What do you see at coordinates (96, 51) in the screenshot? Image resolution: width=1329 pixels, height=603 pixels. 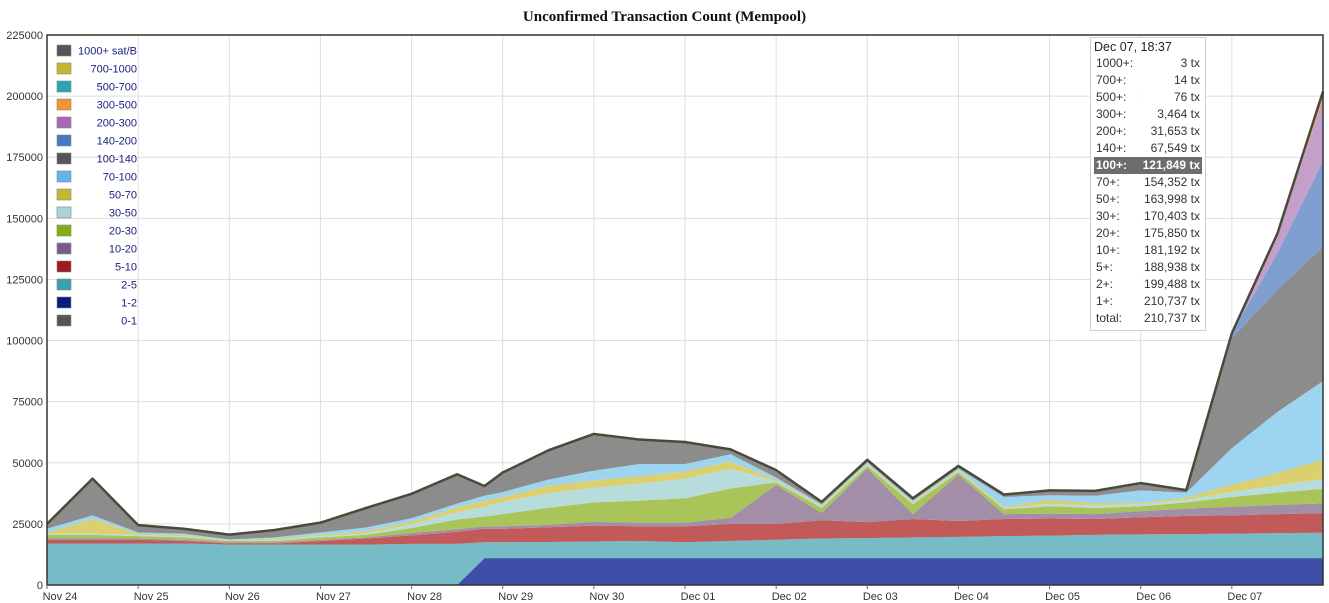 I see `legend-item: 1000+ sat/B` at bounding box center [96, 51].